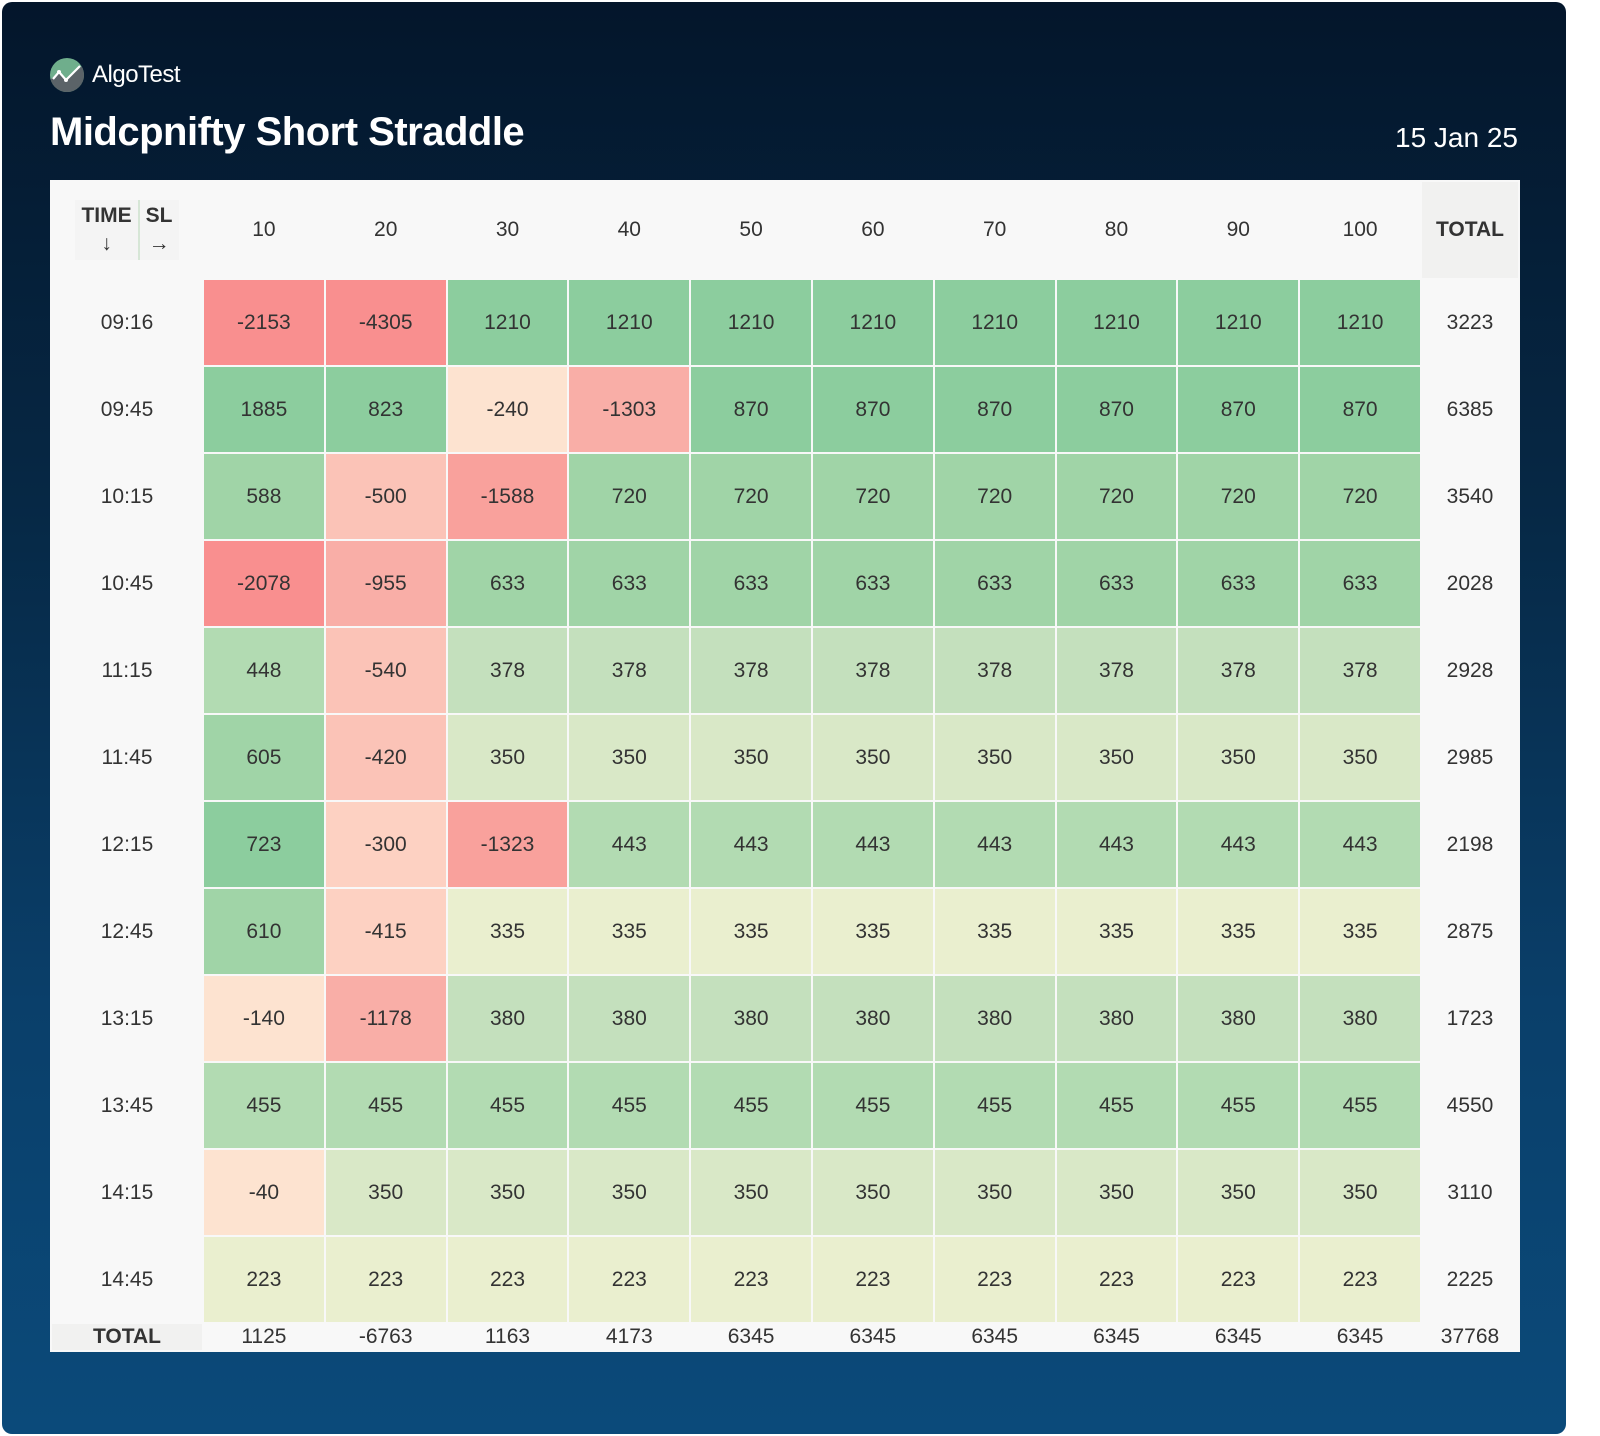  I want to click on corner-legend: TIME ↓ SL →, so click(127, 230).